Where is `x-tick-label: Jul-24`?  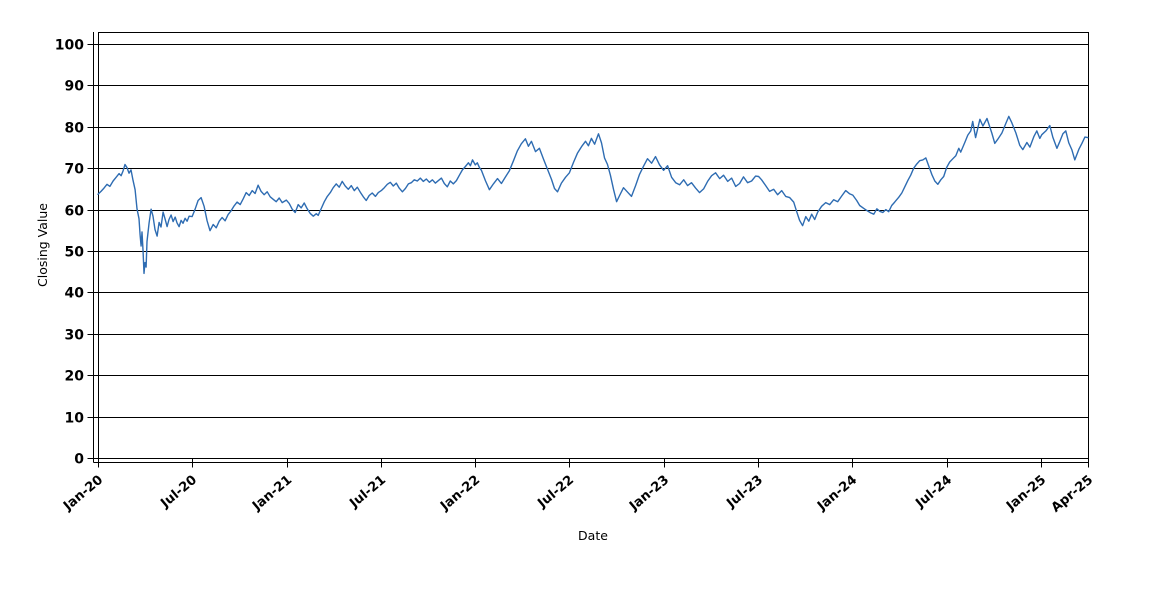 x-tick-label: Jul-24 is located at coordinates (933, 492).